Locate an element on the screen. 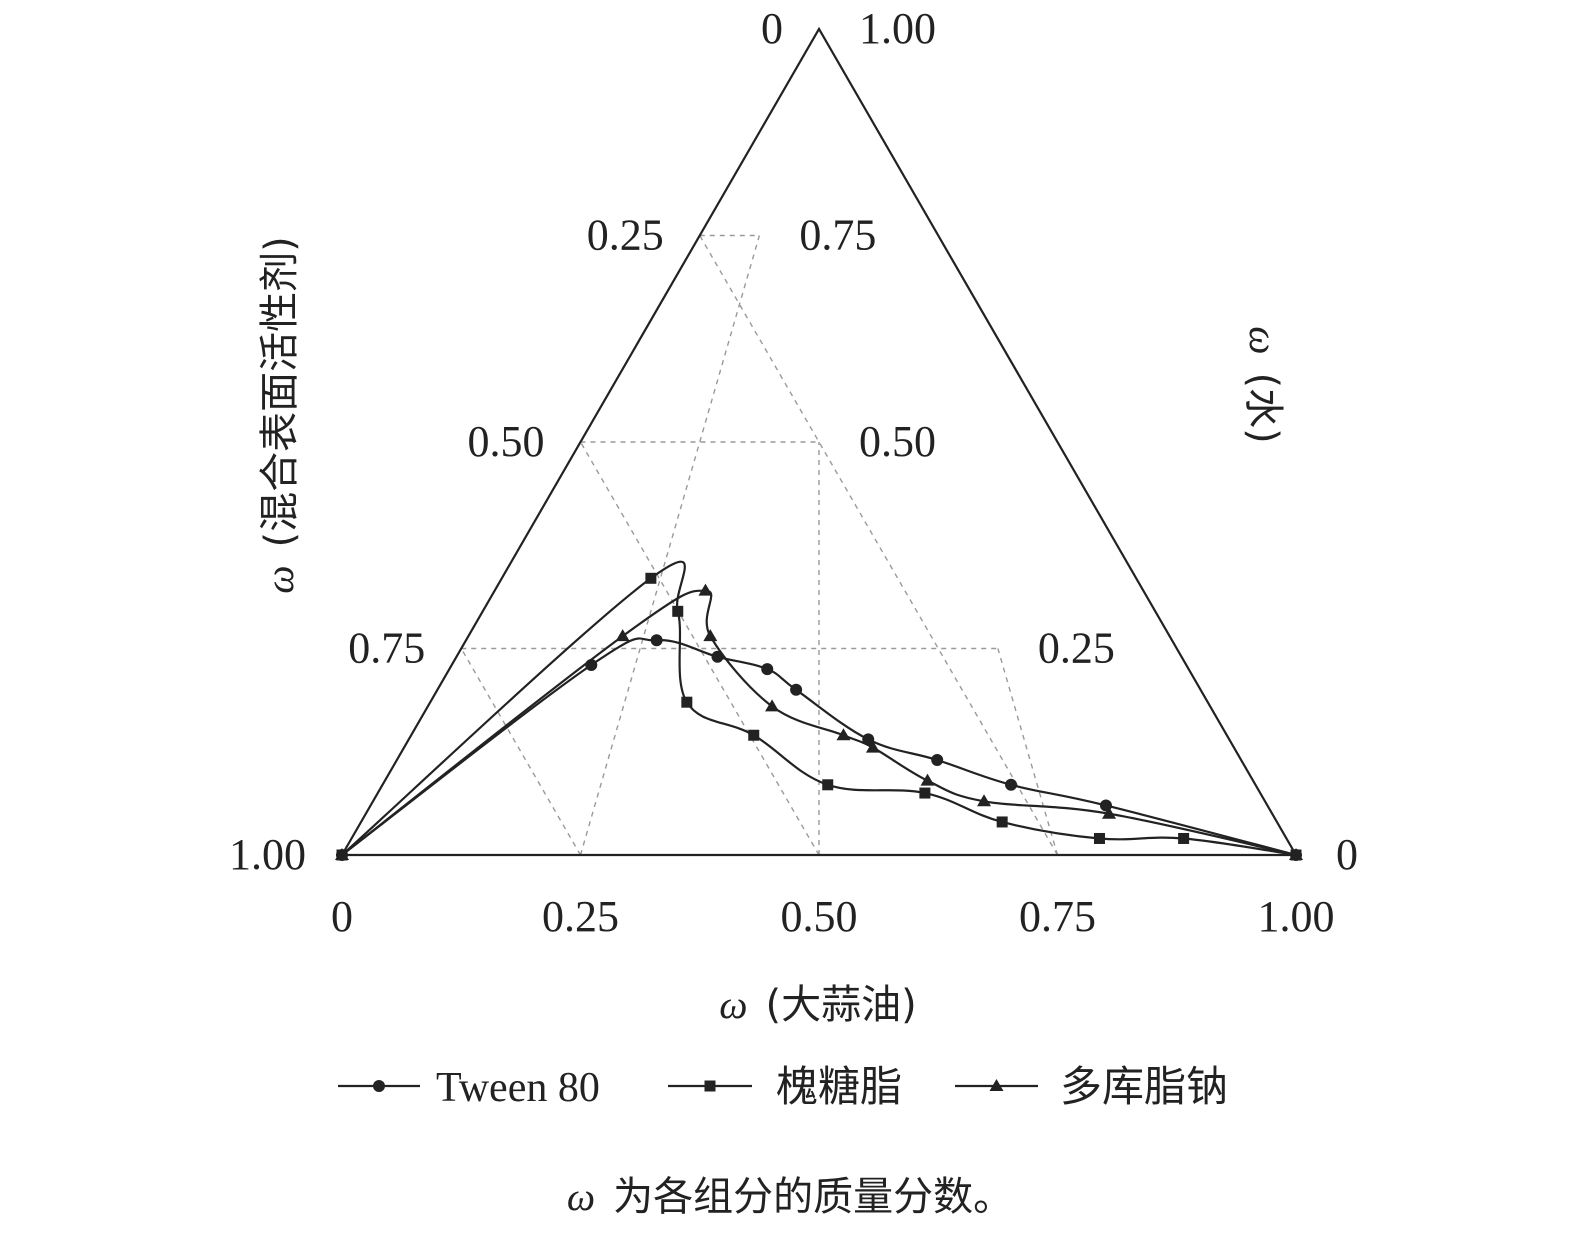  bottom-tick-1: 0.25 is located at coordinates (580, 916).